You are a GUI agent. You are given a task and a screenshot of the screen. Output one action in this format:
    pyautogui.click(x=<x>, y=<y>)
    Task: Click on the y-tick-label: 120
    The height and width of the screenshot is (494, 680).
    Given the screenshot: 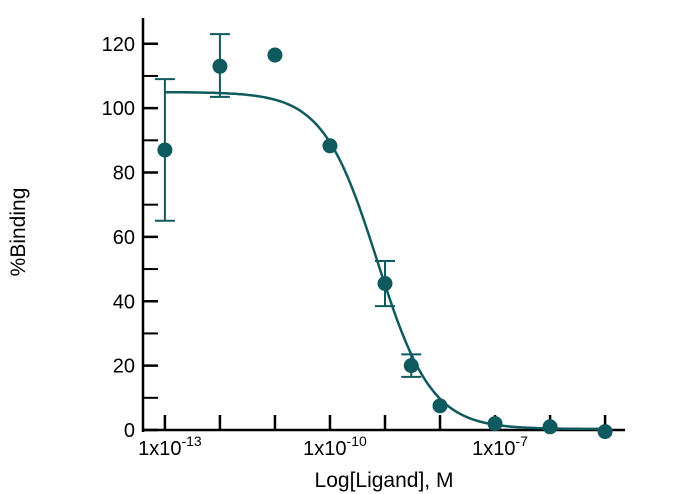 What is the action you would take?
    pyautogui.click(x=118, y=45)
    